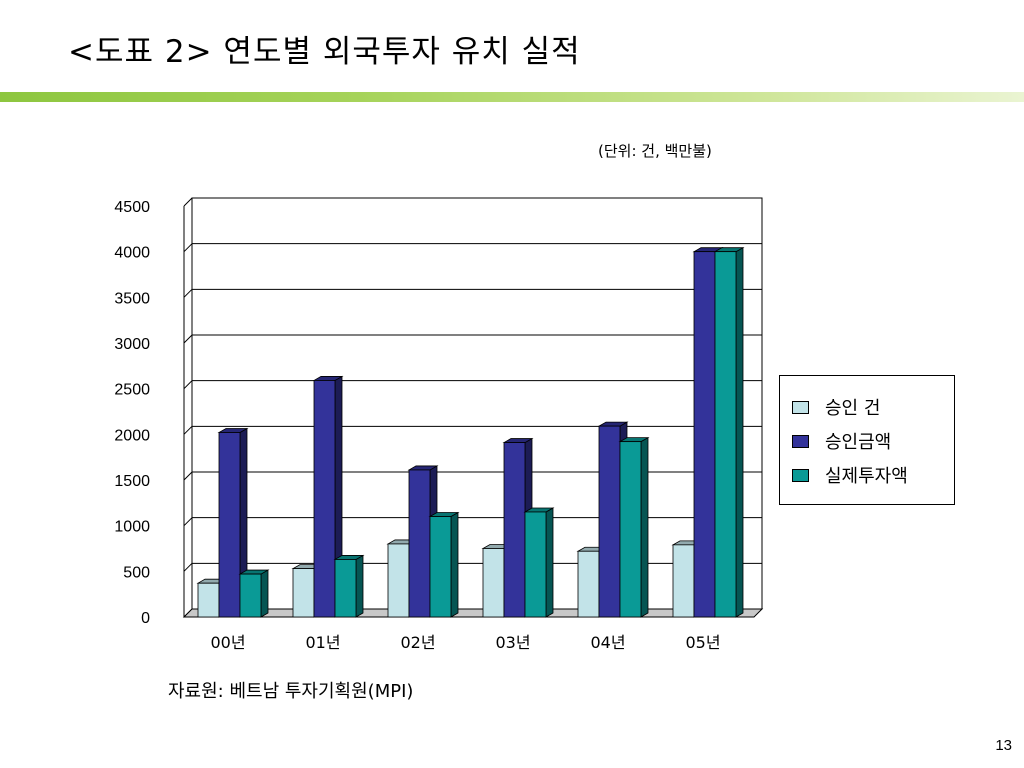  What do you see at coordinates (512, 97) in the screenshot?
I see `title-underline-bar` at bounding box center [512, 97].